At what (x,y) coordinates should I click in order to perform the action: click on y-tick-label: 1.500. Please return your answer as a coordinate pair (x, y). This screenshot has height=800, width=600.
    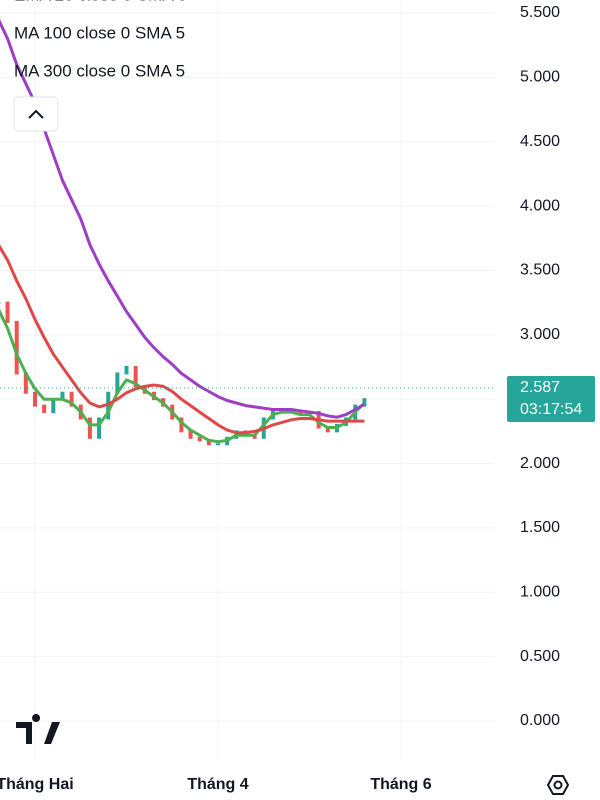
    Looking at the image, I should click on (540, 527).